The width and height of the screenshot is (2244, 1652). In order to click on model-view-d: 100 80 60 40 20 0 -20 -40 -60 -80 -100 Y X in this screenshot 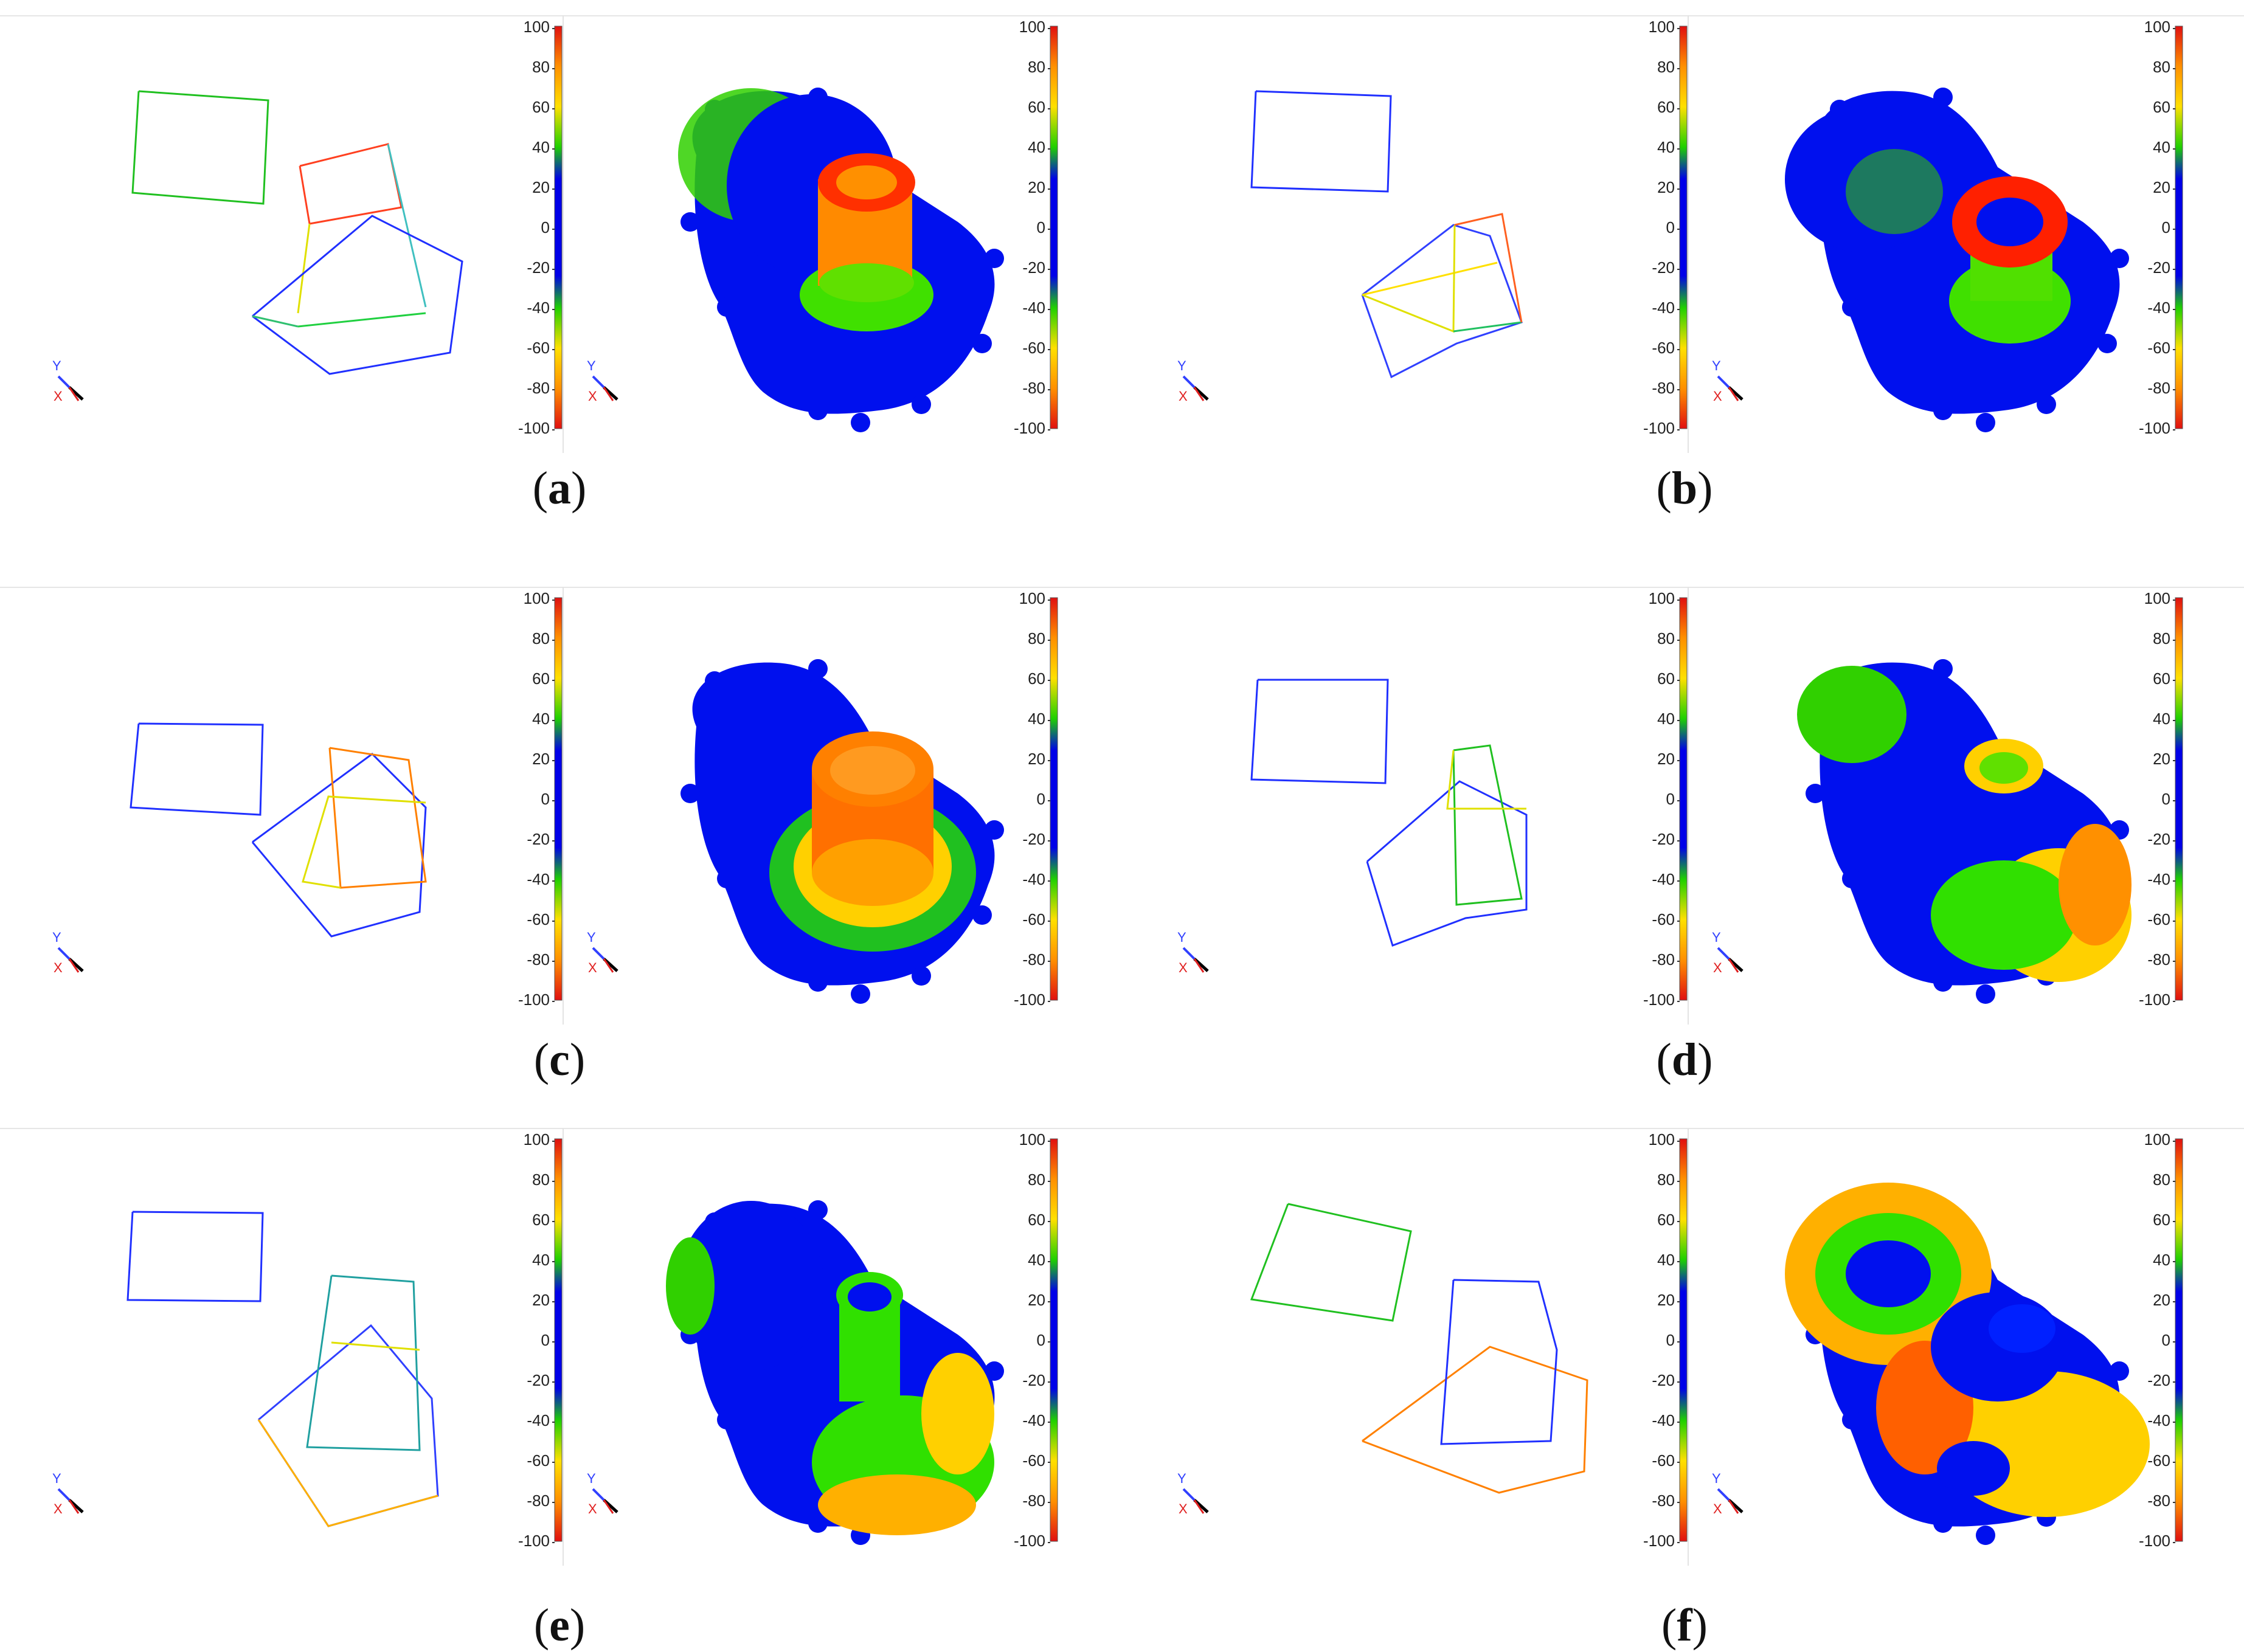, I will do `click(1966, 806)`.